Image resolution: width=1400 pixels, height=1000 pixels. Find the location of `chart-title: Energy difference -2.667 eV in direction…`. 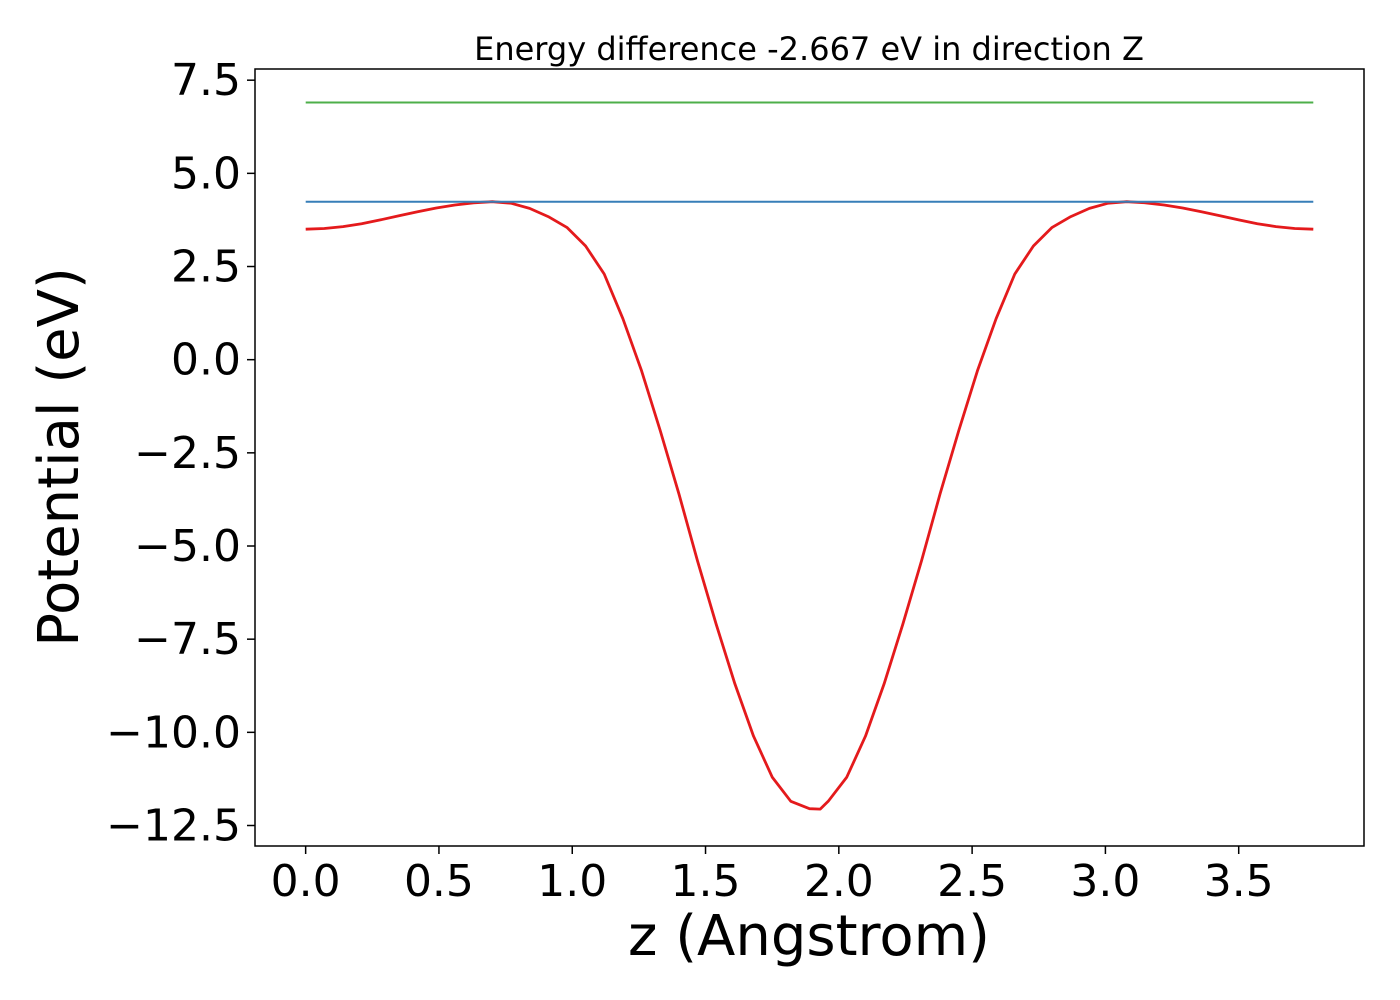

chart-title: Energy difference -2.667 eV in direction… is located at coordinates (809, 49).